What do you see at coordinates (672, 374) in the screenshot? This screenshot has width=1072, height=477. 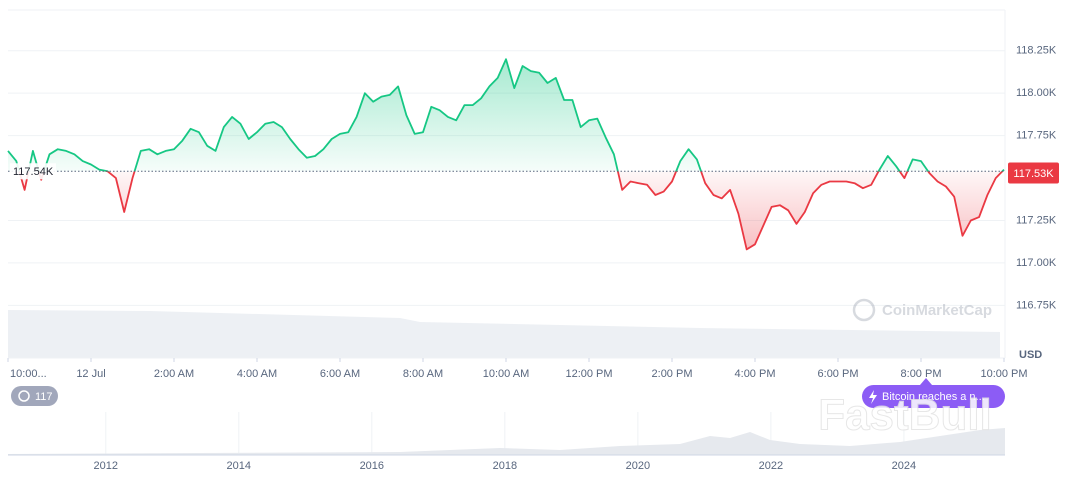 I see `x-tick-label: 2:00 PM` at bounding box center [672, 374].